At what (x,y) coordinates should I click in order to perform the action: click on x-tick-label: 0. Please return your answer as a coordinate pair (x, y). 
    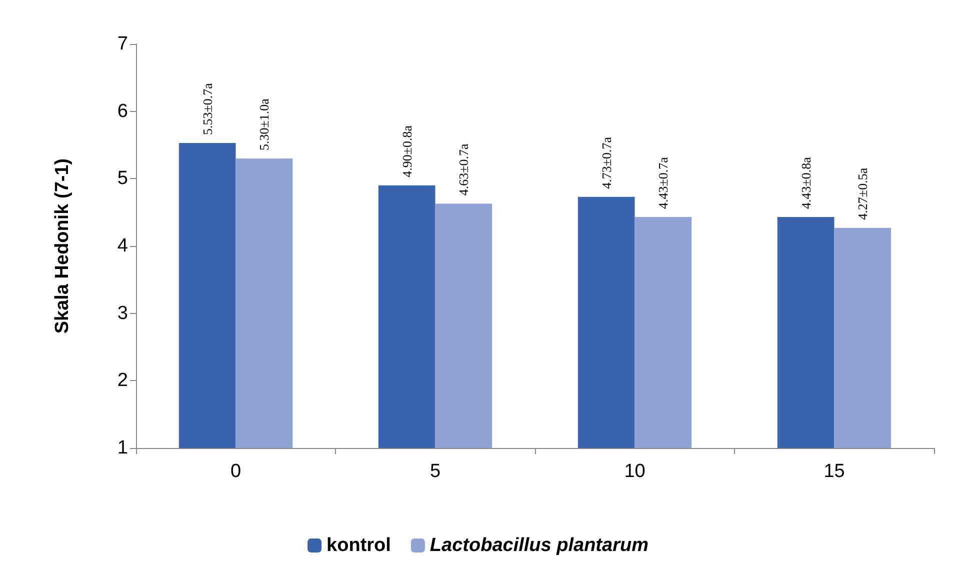
    Looking at the image, I should click on (236, 471).